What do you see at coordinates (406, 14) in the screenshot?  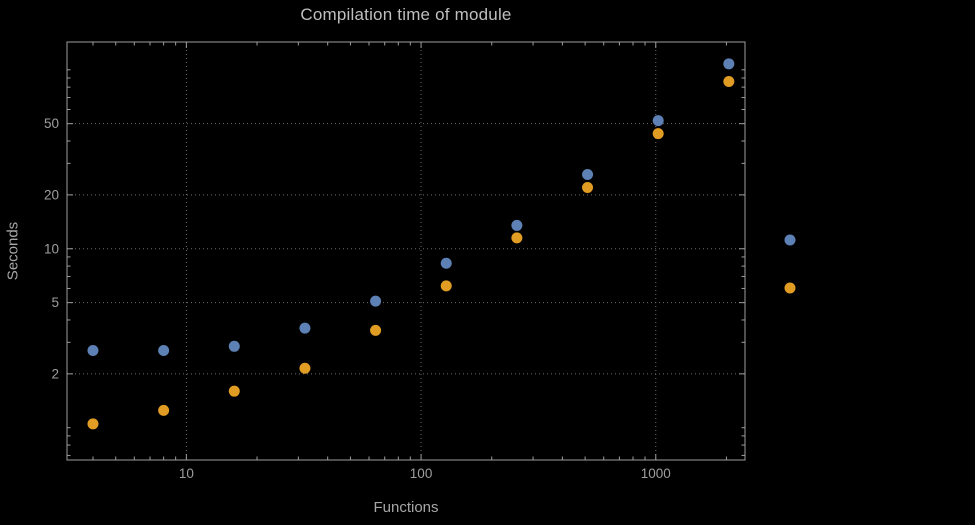 I see `chart-title: Compilation time of module` at bounding box center [406, 14].